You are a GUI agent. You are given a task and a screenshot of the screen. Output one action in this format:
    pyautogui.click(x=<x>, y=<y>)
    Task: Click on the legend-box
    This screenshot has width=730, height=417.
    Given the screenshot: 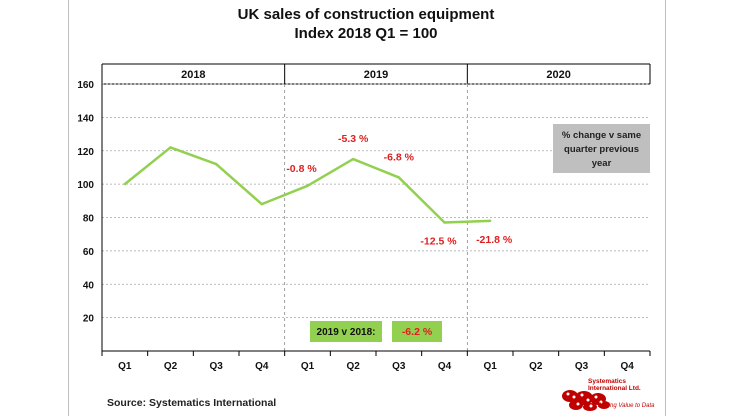 What is the action you would take?
    pyautogui.click(x=601, y=148)
    